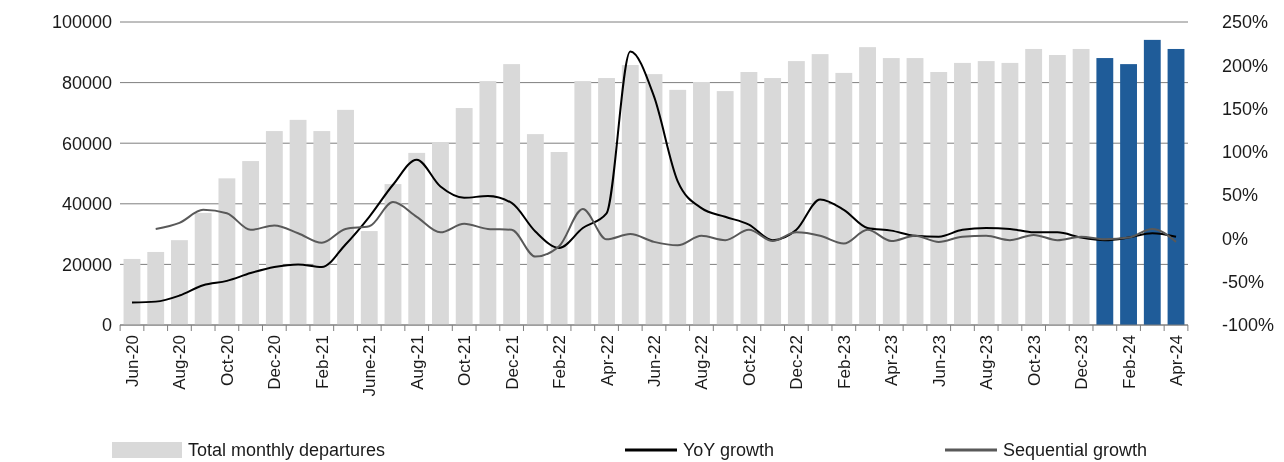 This screenshot has width=1284, height=462. What do you see at coordinates (465, 361) in the screenshot?
I see `x-tick-label: Oct-21` at bounding box center [465, 361].